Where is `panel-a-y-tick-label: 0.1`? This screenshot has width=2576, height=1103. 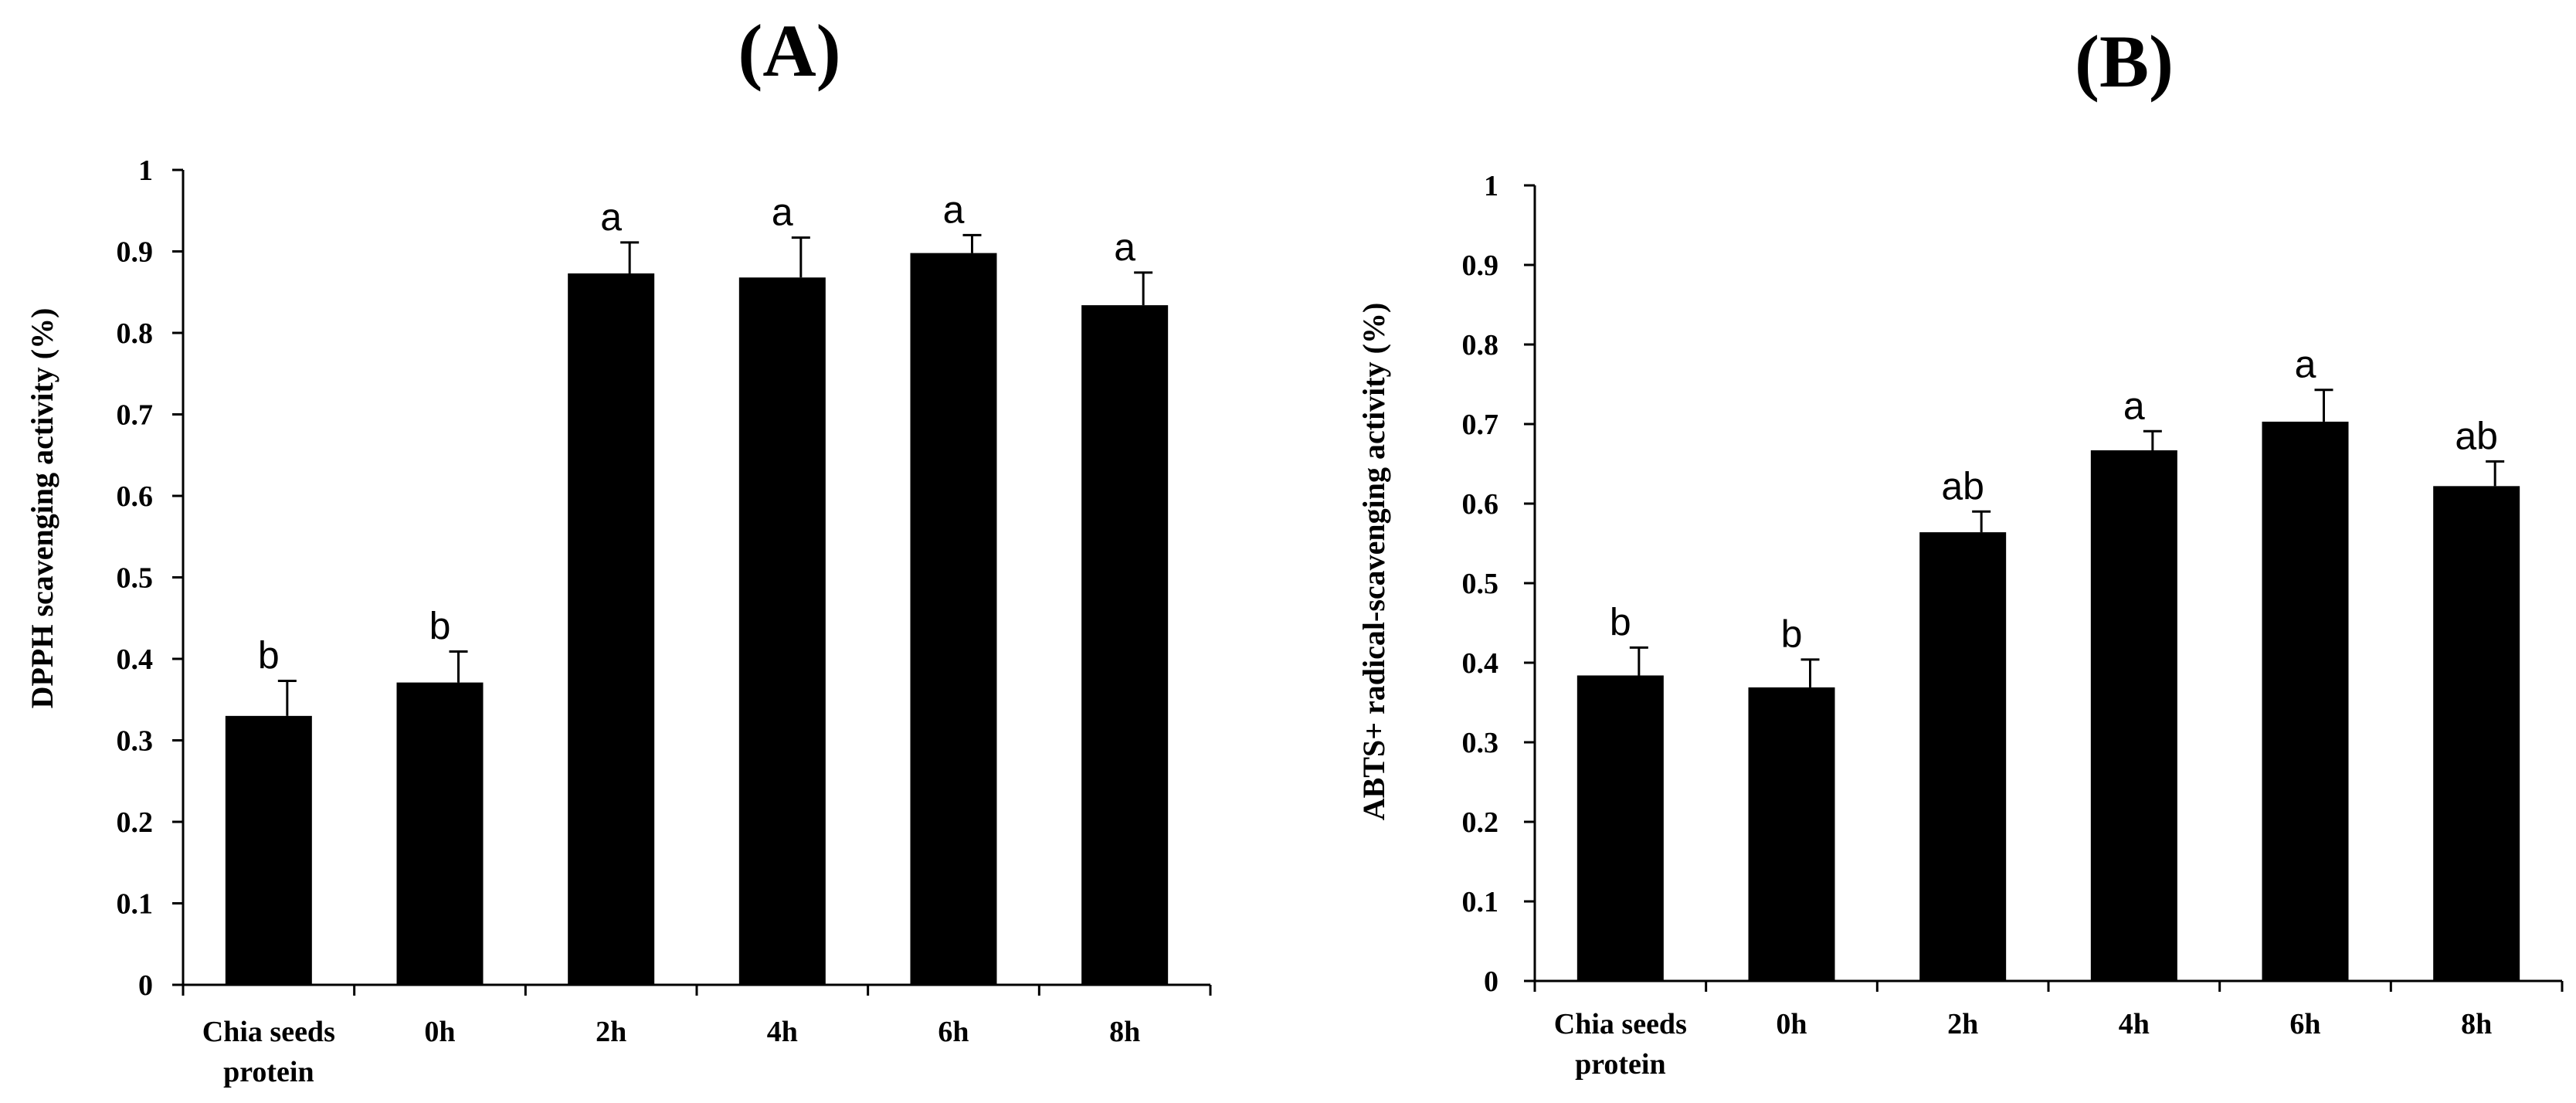
panel-a-y-tick-label: 0.1 is located at coordinates (135, 904).